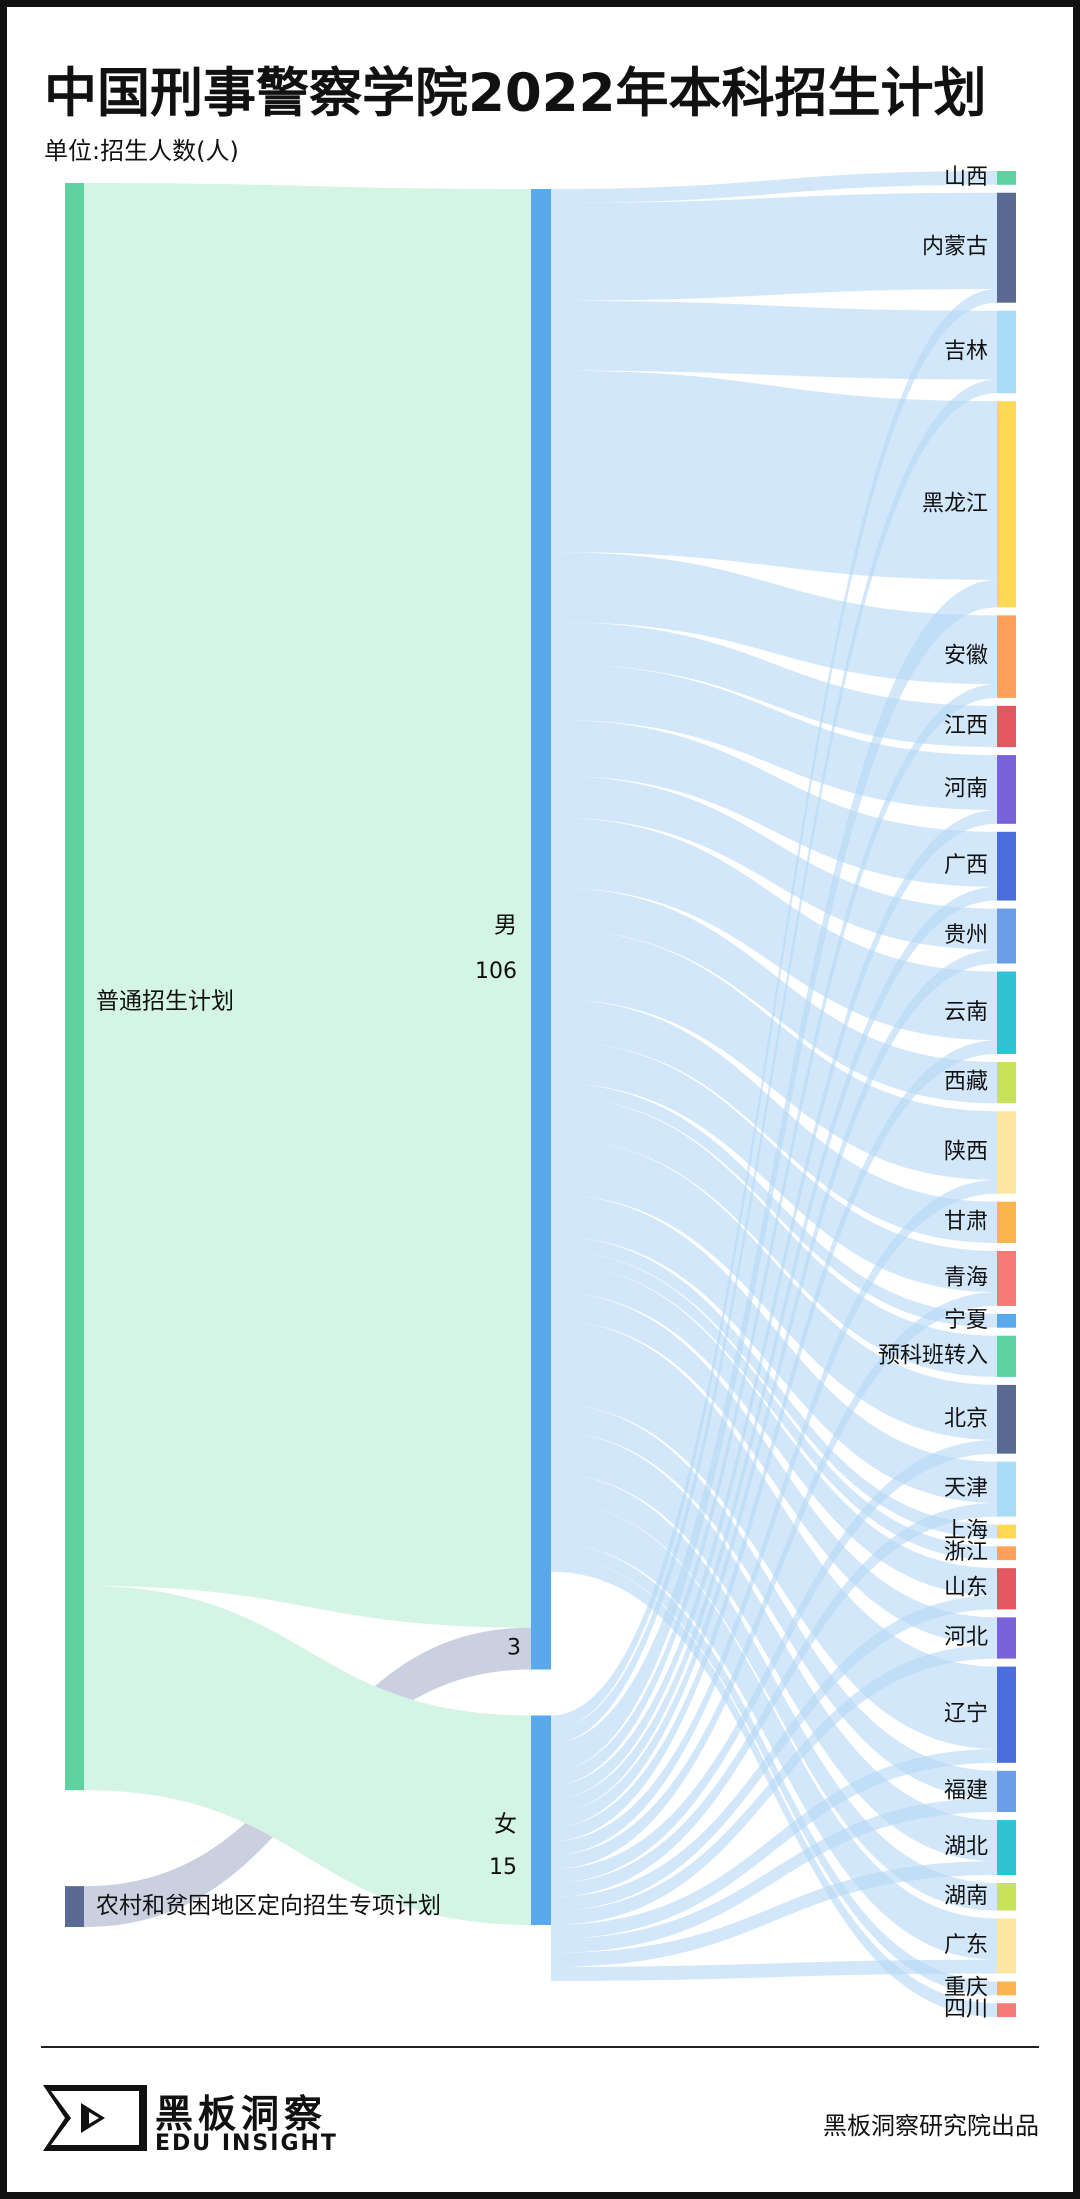 The height and width of the screenshot is (2199, 1080). I want to click on province-label: 青海, so click(966, 1277).